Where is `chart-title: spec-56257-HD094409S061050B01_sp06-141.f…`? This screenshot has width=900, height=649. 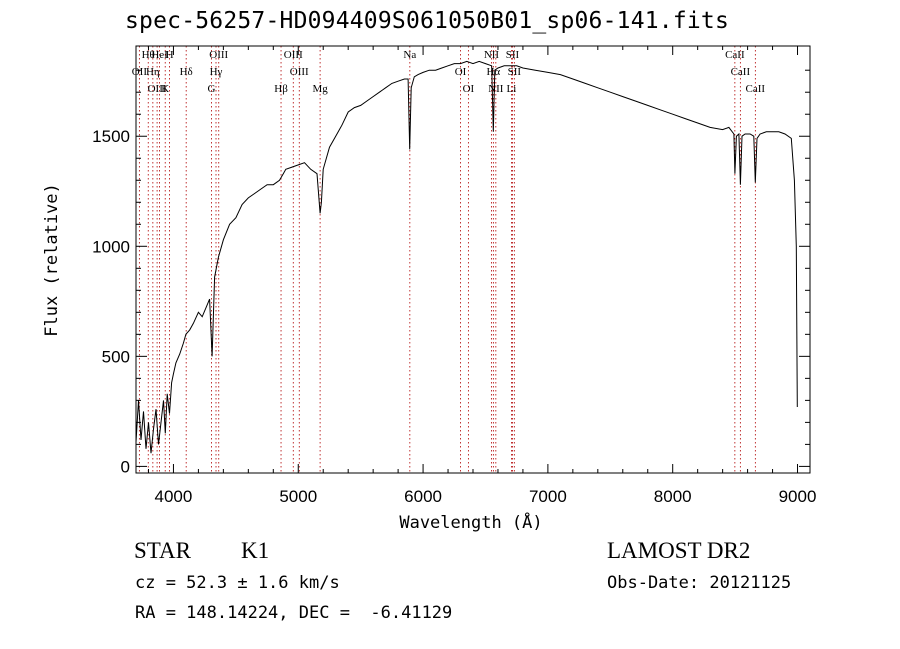 chart-title: spec-56257-HD094409S061050B01_sp06-141.f… is located at coordinates (427, 21).